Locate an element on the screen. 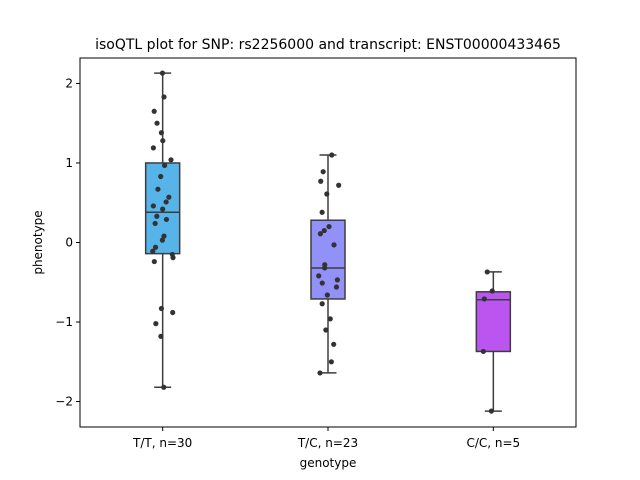  y-axis: −2 −1 0 1 2 is located at coordinates (67, 242).